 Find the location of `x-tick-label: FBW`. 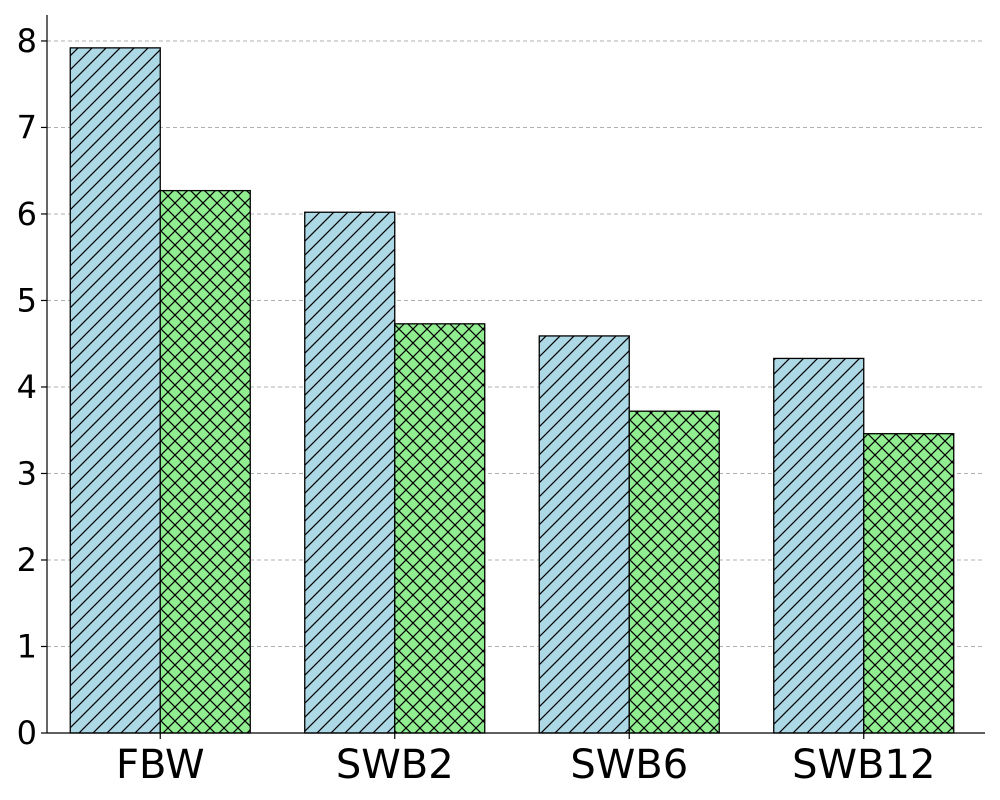

x-tick-label: FBW is located at coordinates (160, 765).